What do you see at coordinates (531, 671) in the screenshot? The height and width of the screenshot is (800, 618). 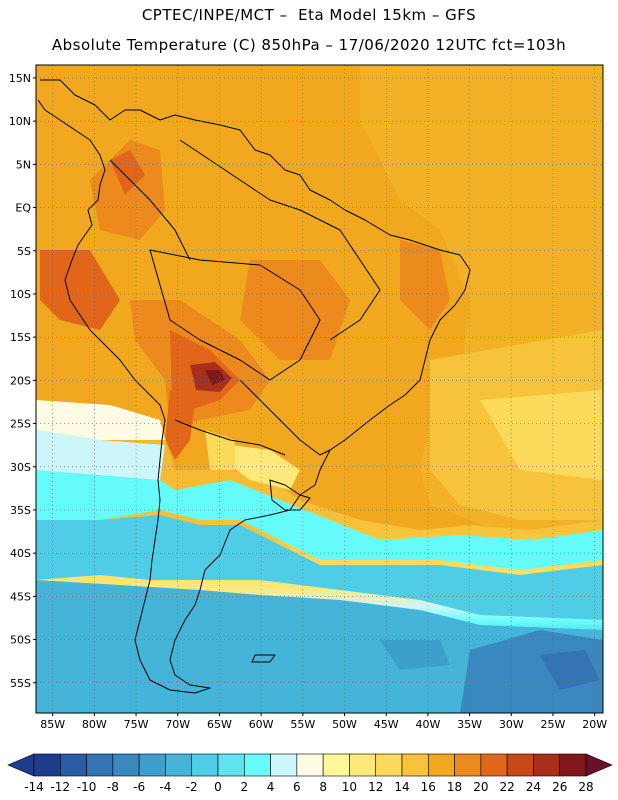 I see `deep-blue-region` at bounding box center [531, 671].